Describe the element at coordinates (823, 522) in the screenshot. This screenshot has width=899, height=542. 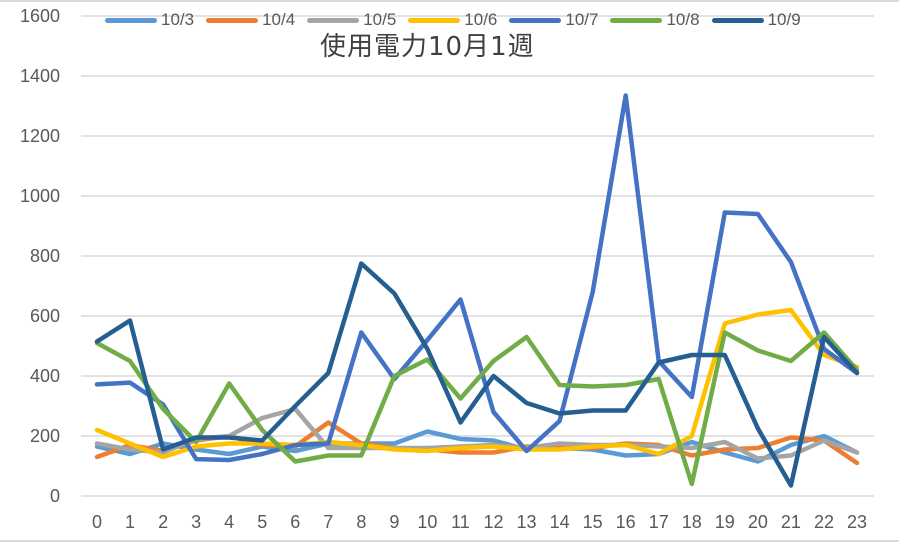
I see `x-tick-label: 22` at that location.